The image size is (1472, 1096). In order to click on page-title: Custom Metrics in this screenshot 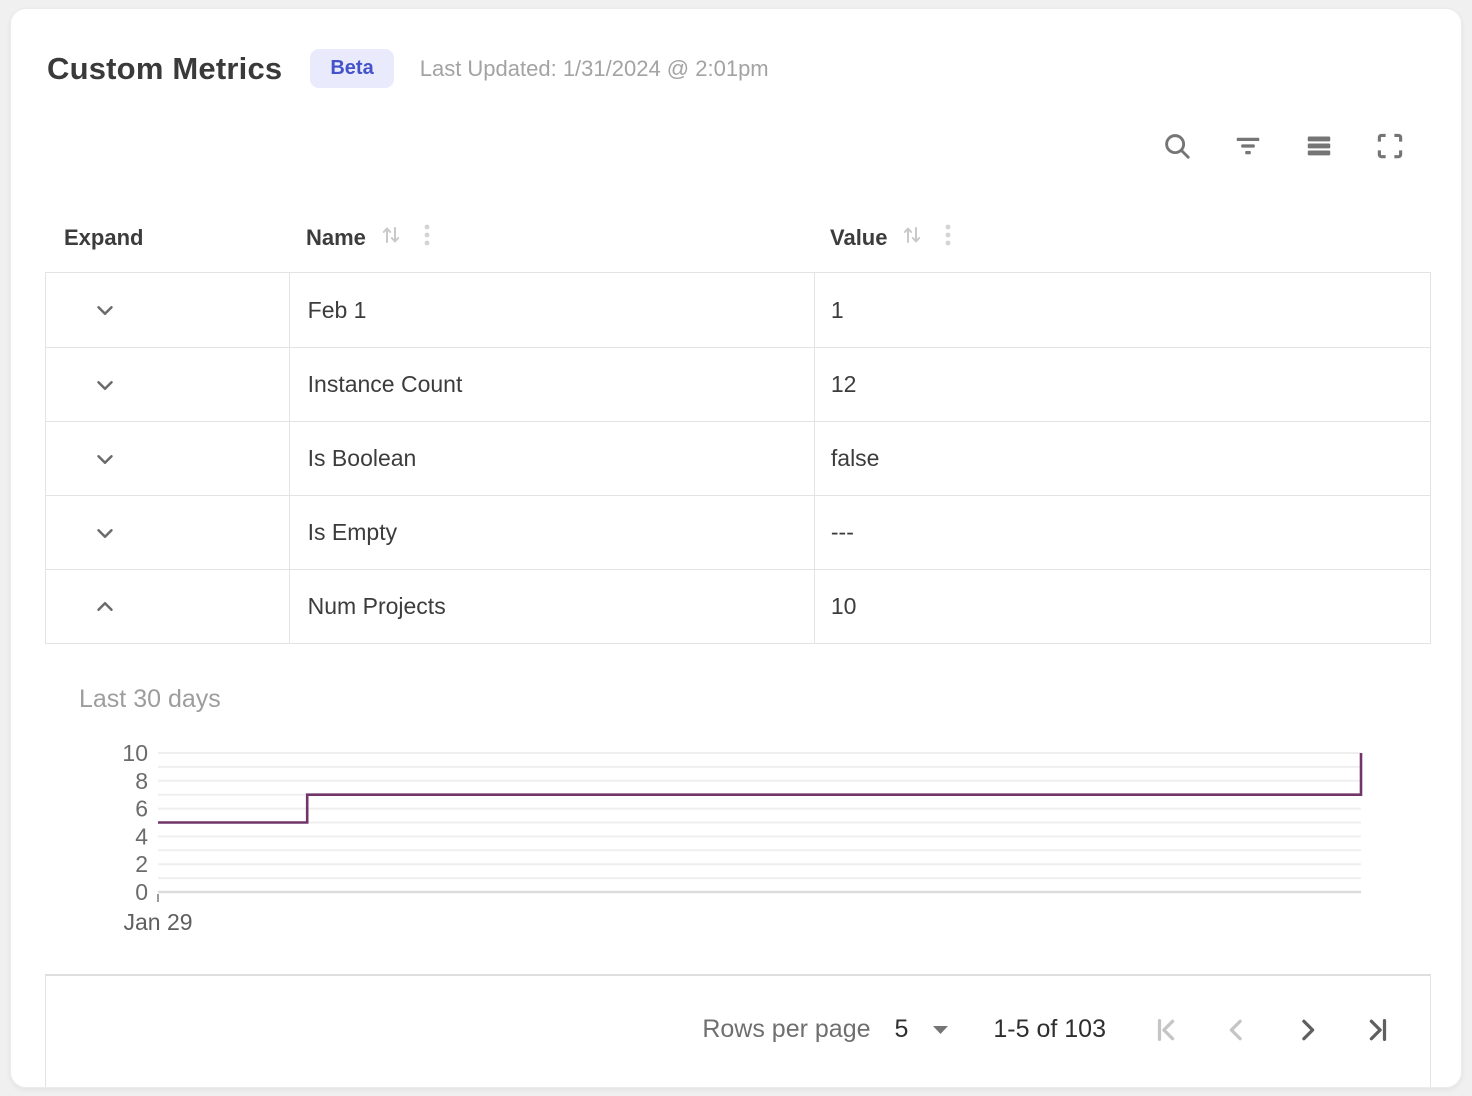, I will do `click(165, 68)`.